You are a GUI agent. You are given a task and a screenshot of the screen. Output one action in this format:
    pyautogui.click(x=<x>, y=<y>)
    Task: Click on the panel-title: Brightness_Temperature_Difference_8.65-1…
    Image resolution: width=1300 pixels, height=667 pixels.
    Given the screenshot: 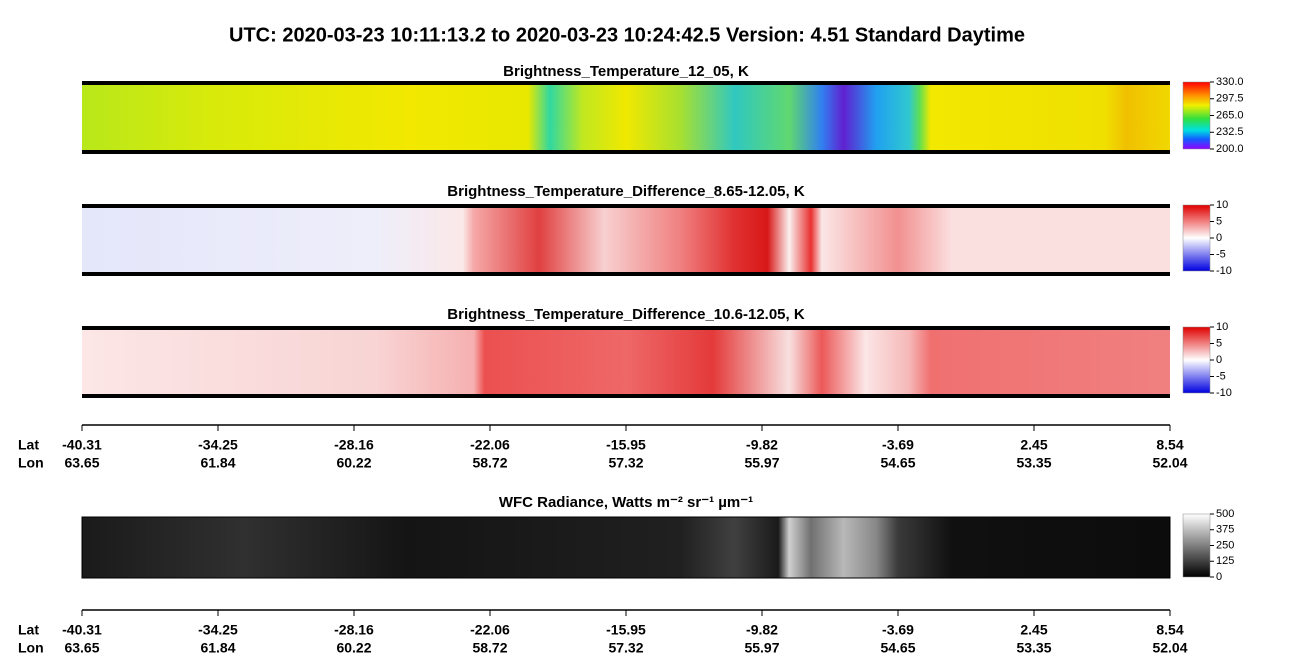 What is the action you would take?
    pyautogui.click(x=626, y=191)
    